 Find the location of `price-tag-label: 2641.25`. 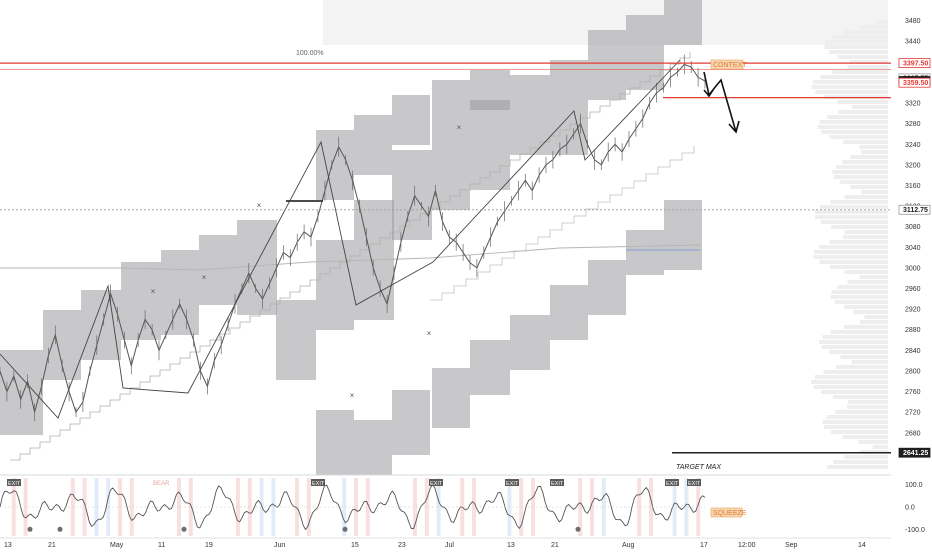

price-tag-label: 2641.25 is located at coordinates (915, 453).